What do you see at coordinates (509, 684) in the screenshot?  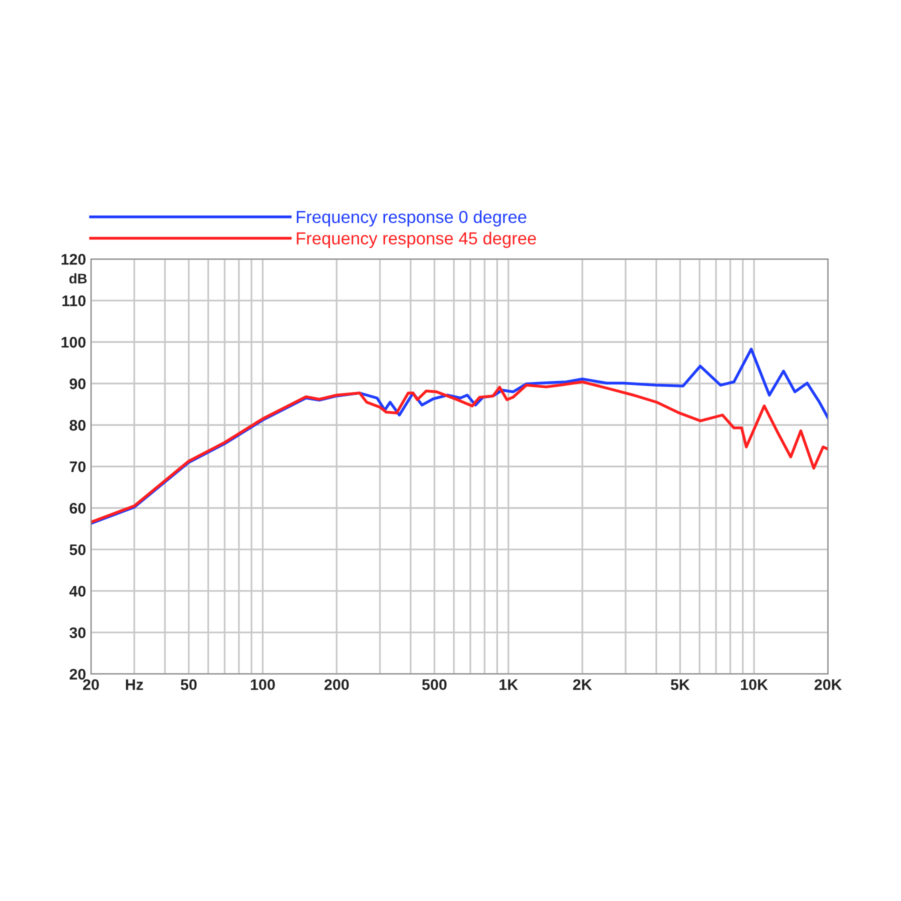 I see `x-tick-label: 1K` at bounding box center [509, 684].